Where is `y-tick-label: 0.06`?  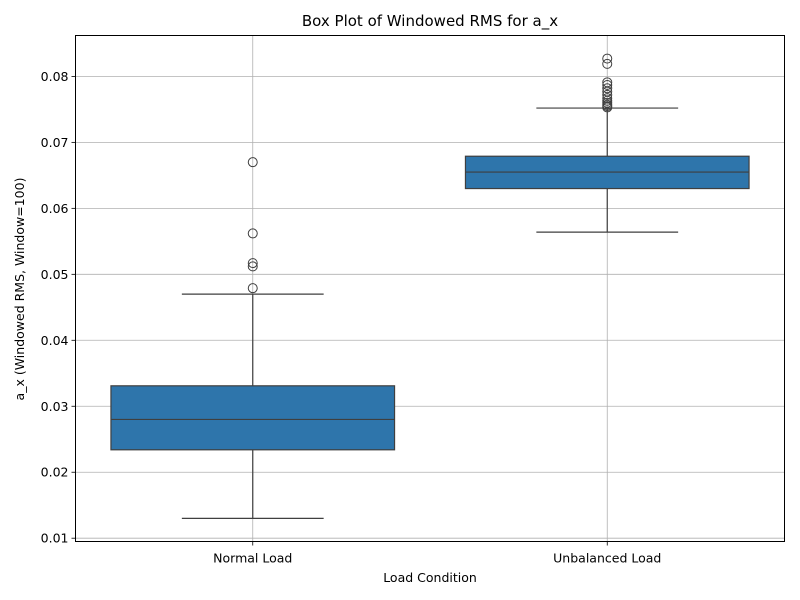 y-tick-label: 0.06 is located at coordinates (55, 208).